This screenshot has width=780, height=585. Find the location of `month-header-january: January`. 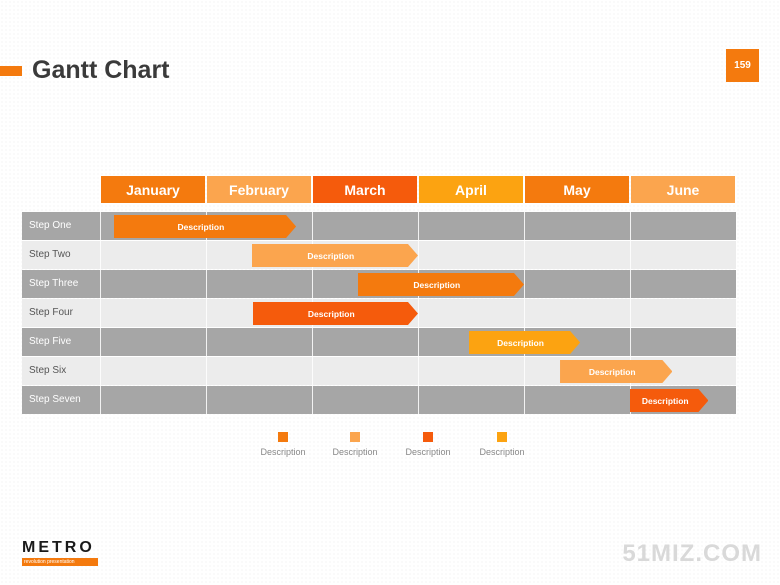

month-header-january: January is located at coordinates (153, 189).